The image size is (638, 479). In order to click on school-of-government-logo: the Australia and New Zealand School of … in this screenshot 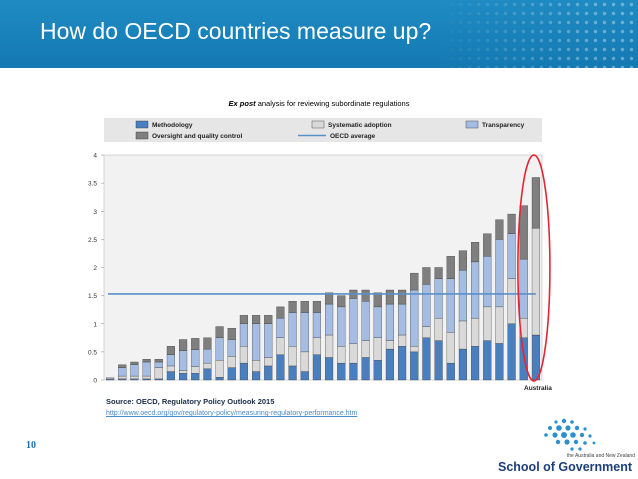, I will do `click(566, 446)`.